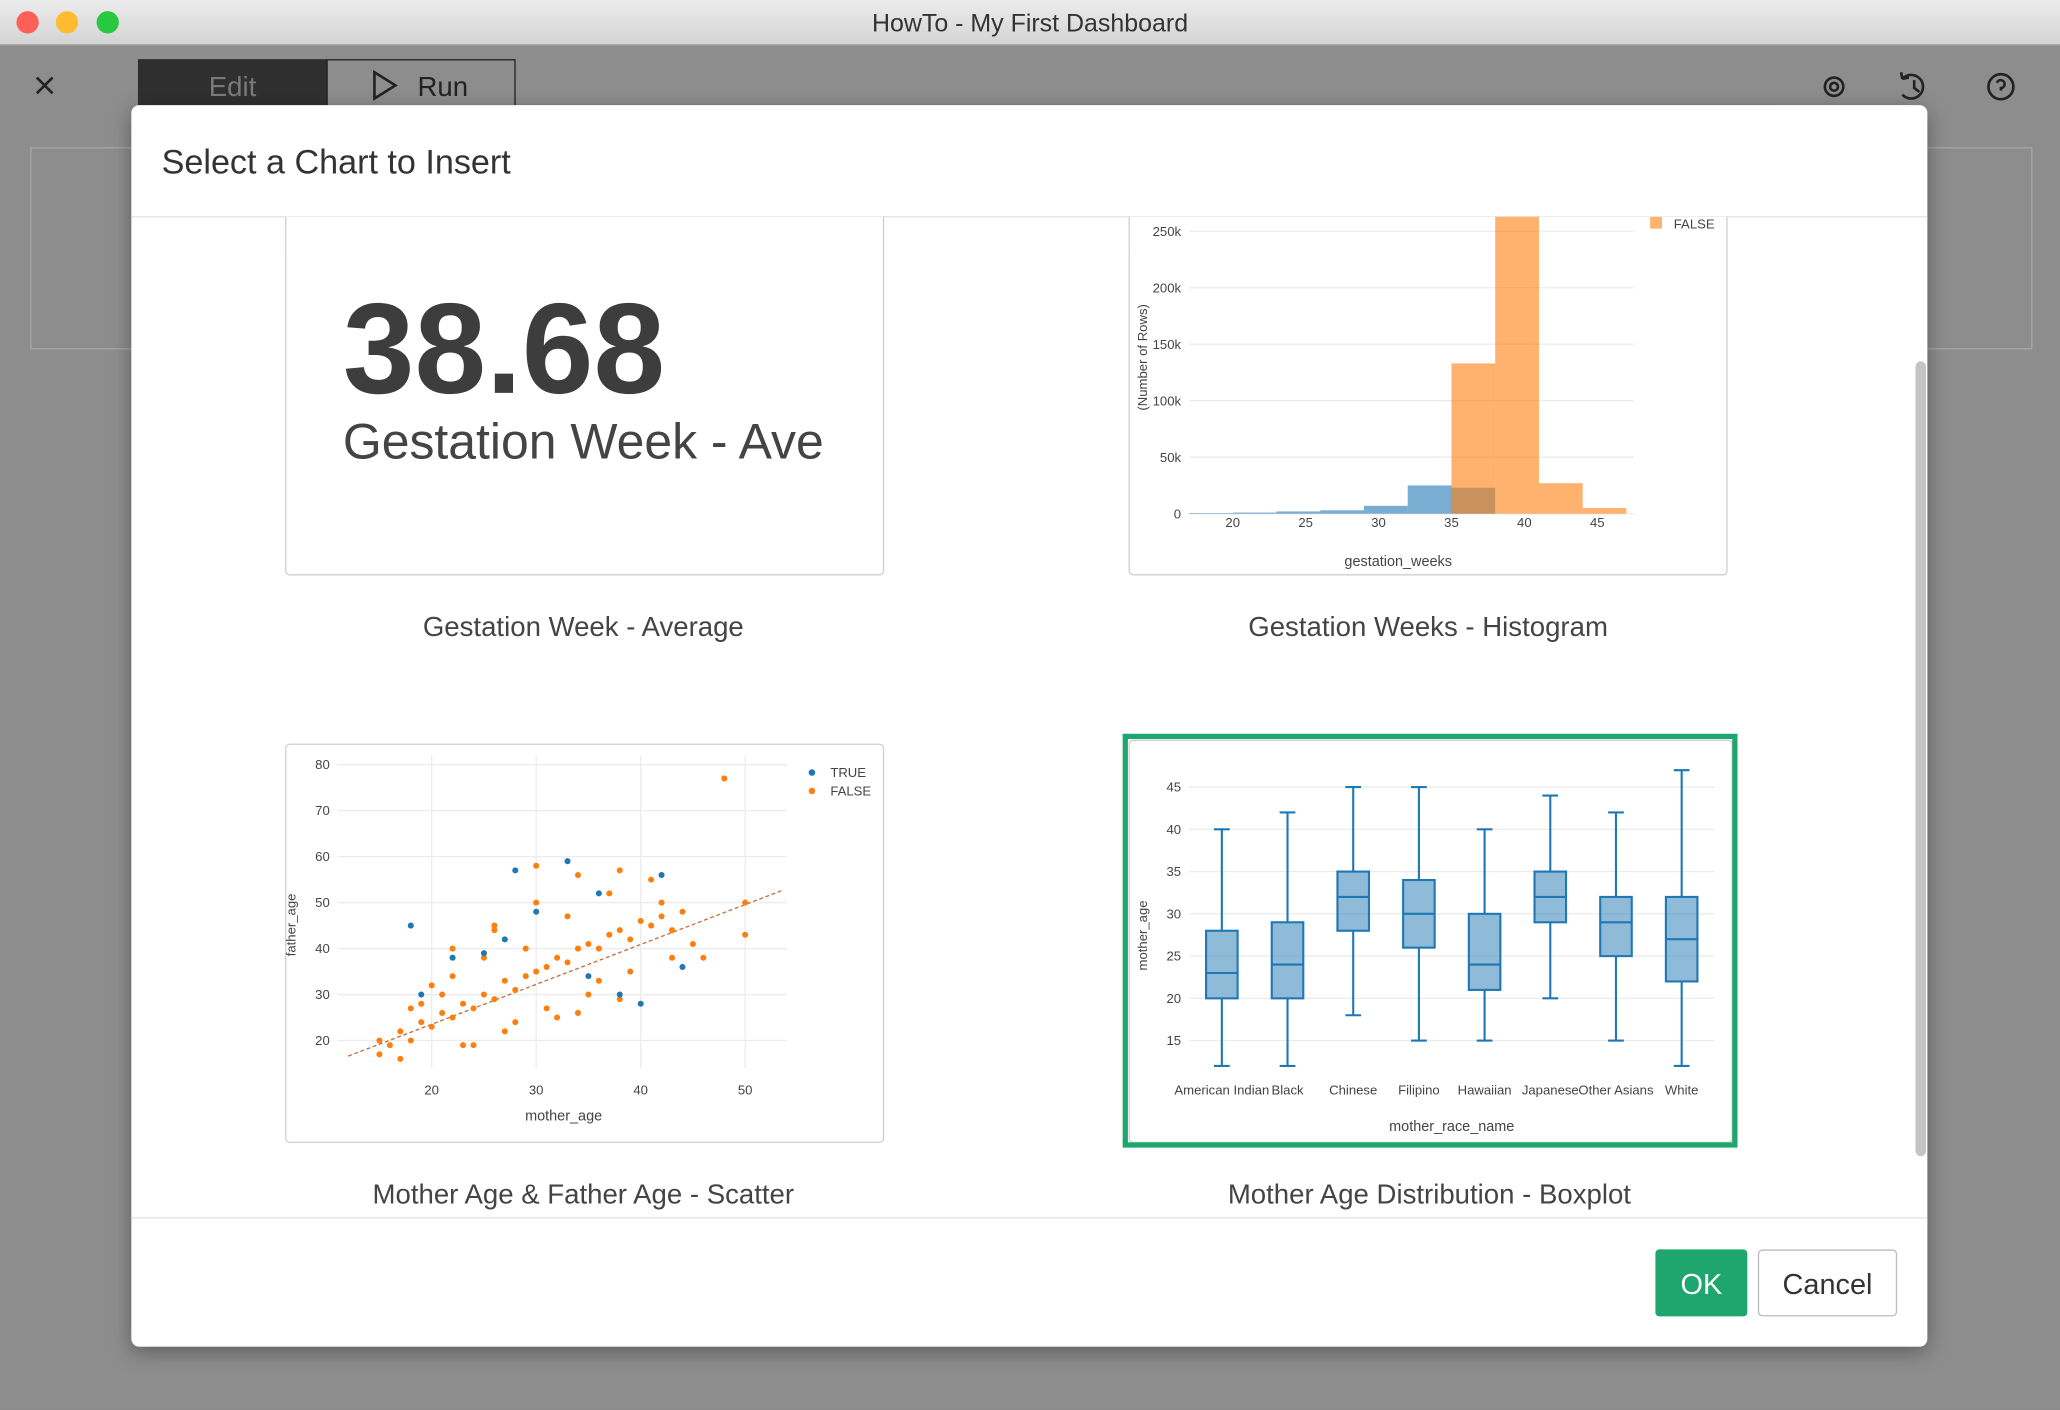 The image size is (2060, 1410). Describe the element at coordinates (337, 162) in the screenshot. I see `dialog-title: Select a Chart to Insert` at that location.